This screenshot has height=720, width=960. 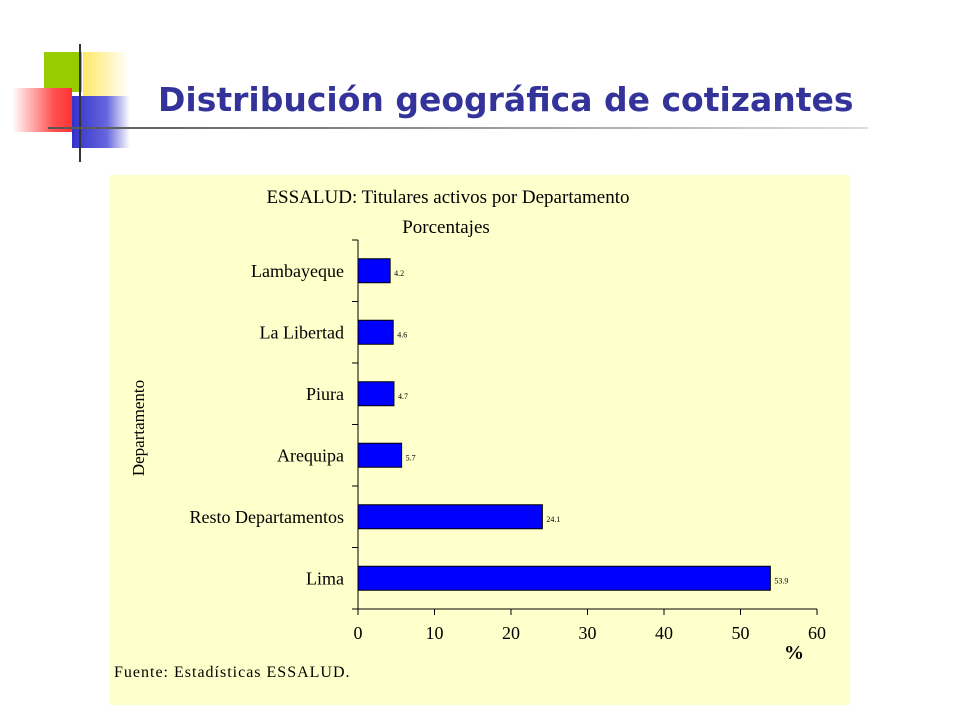 I want to click on bar-la-libertad, so click(x=375, y=332).